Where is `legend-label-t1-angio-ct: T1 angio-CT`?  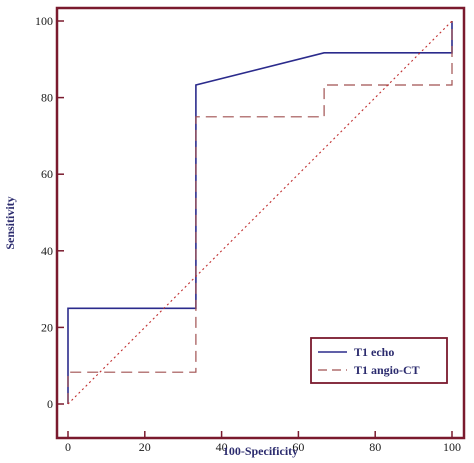
legend-label-t1-angio-ct: T1 angio-CT is located at coordinates (387, 370).